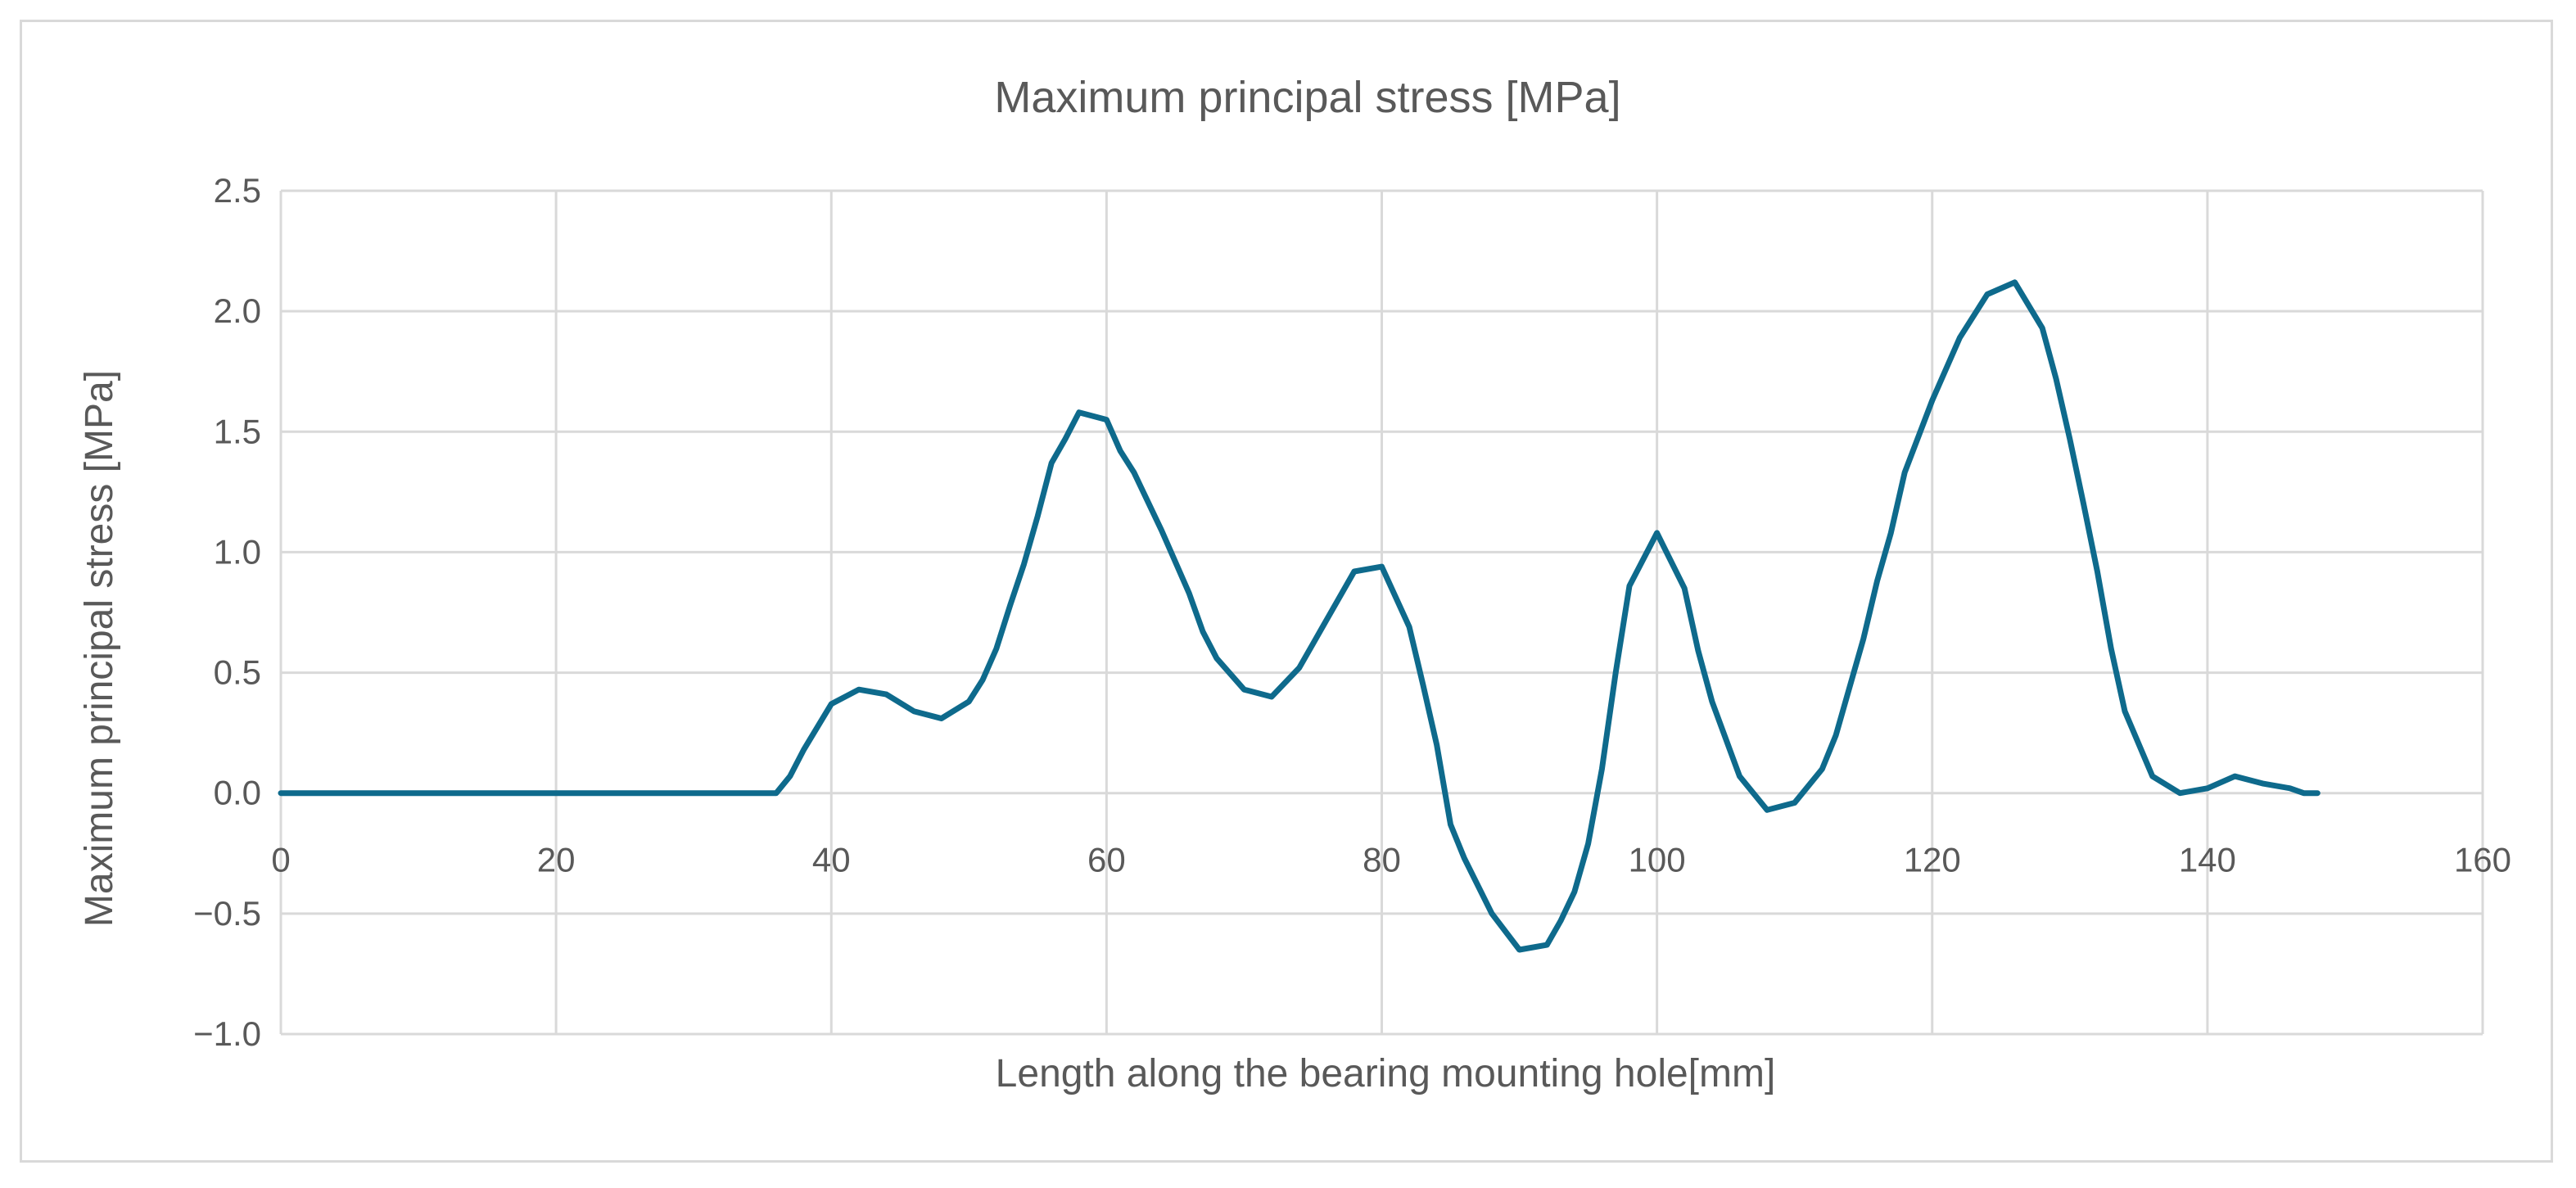  I want to click on x-tick-label: 60, so click(1106, 860).